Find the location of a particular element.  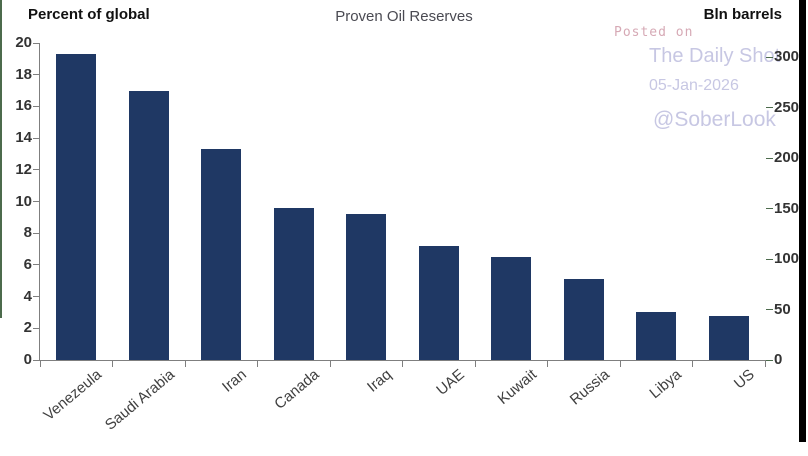

right-axis-tick-label: 0 is located at coordinates (778, 359).